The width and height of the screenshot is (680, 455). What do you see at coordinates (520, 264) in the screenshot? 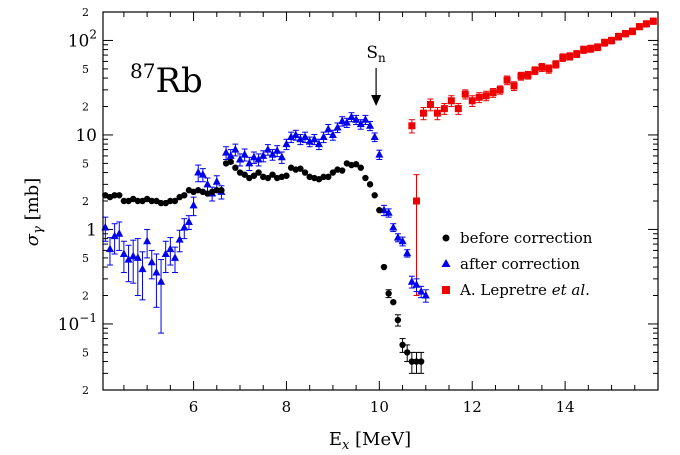
I see `legend-label: after correction` at bounding box center [520, 264].